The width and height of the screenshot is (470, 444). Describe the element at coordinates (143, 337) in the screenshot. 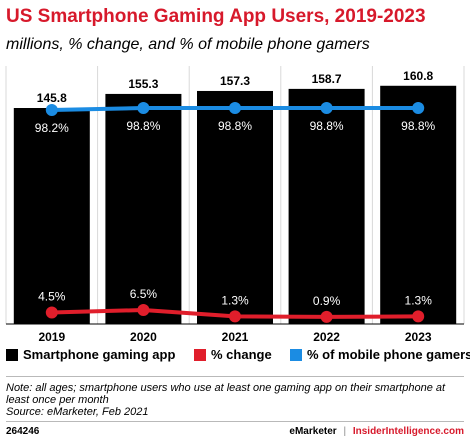

I see `x-tick-label: 2020` at that location.